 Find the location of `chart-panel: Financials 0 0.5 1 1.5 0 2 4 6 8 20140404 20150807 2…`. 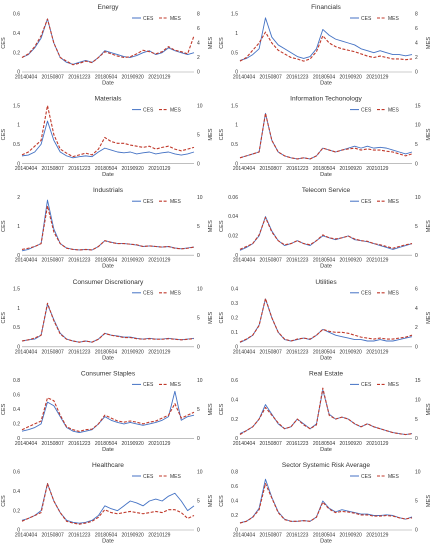

chart-panel: Financials 0 0.5 1 1.5 0 2 4 6 8 20140404 20150807 2… is located at coordinates (325, 45).